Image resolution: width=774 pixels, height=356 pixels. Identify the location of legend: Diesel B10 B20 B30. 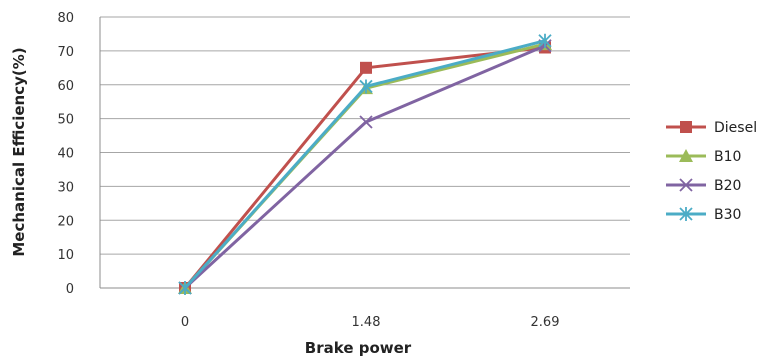
(711, 171).